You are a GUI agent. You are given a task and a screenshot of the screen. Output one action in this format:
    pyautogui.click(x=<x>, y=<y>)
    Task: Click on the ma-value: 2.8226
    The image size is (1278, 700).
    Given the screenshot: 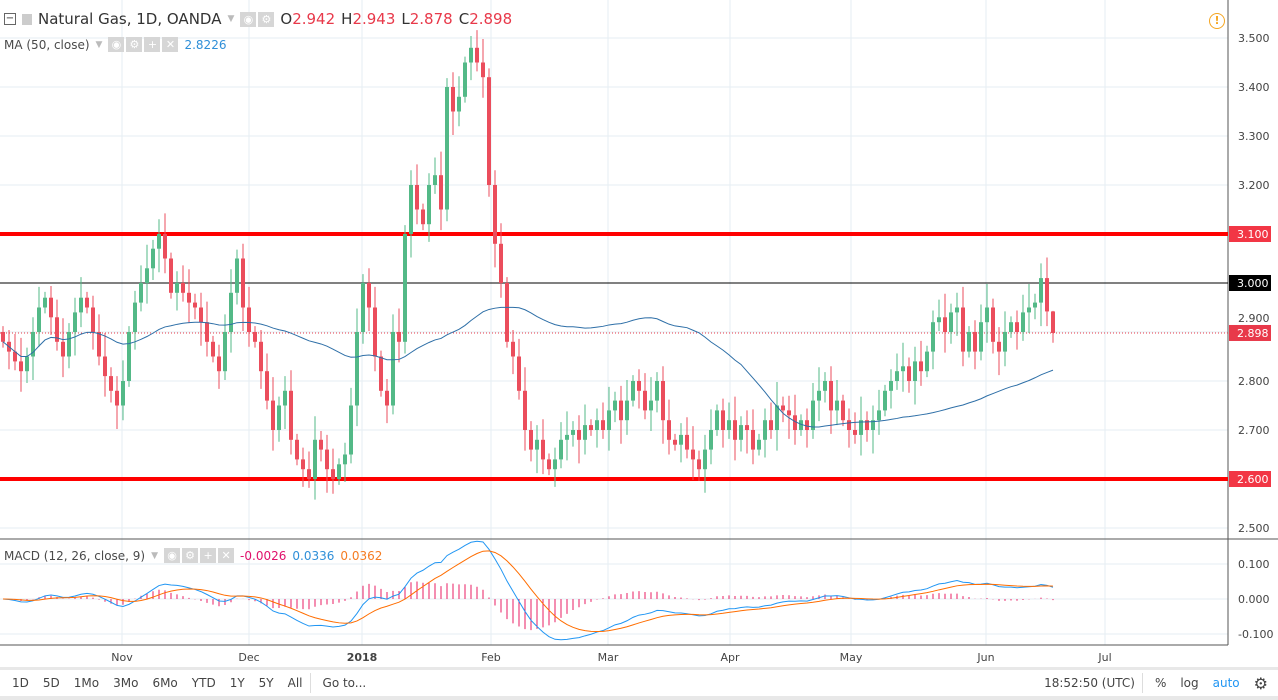 What is the action you would take?
    pyautogui.click(x=205, y=44)
    